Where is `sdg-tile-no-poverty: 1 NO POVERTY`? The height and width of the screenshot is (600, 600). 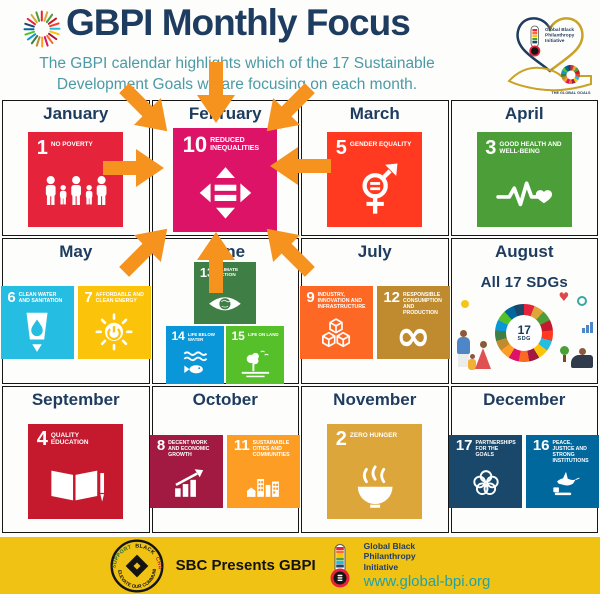 sdg-tile-no-poverty: 1 NO POVERTY is located at coordinates (76, 179).